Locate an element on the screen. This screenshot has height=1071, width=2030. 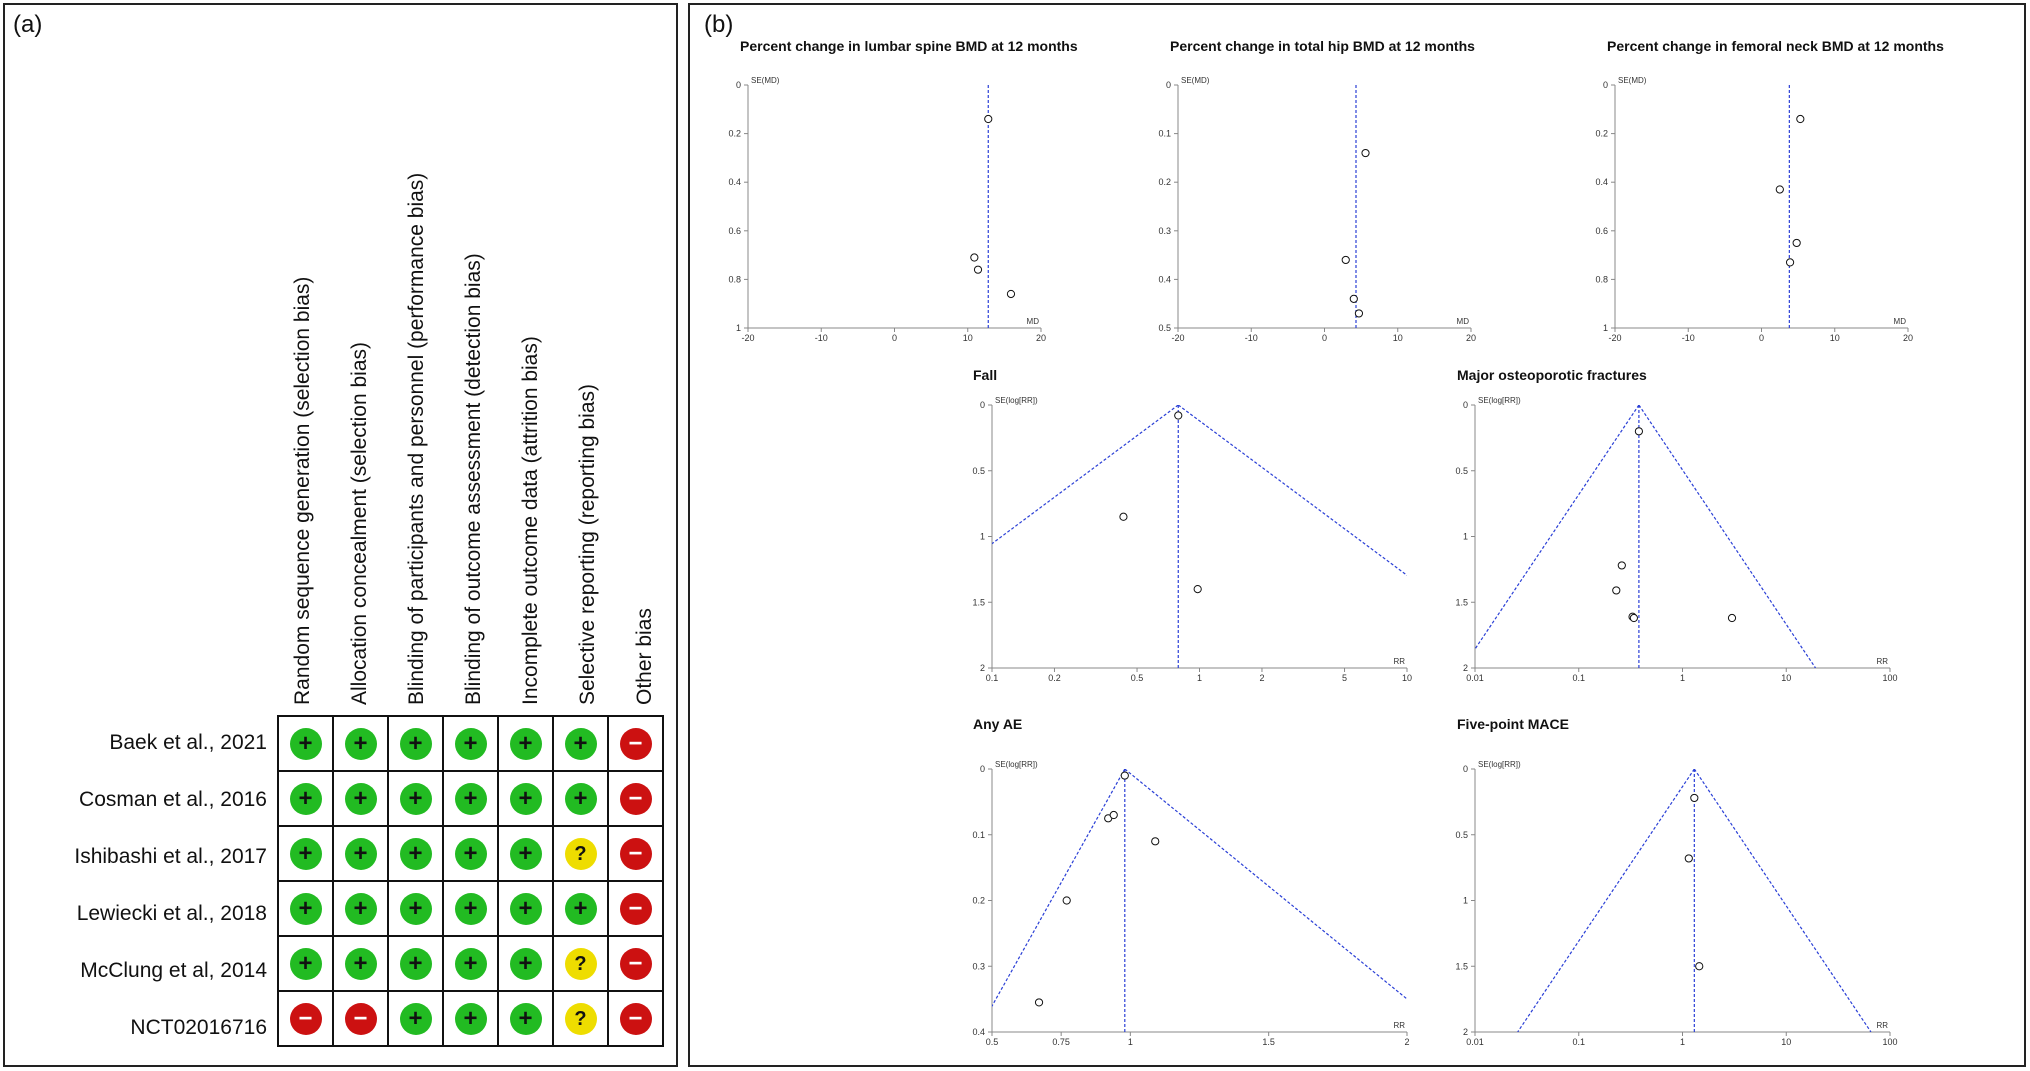
y-tick-label: 0.4 is located at coordinates (1164, 279).